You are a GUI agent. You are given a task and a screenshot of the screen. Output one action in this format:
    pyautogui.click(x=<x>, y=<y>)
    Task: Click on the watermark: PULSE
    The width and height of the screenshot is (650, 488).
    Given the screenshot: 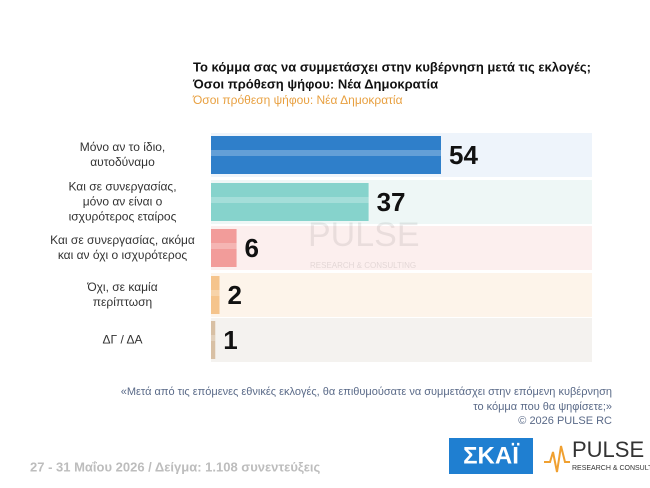 What is the action you would take?
    pyautogui.click(x=364, y=235)
    